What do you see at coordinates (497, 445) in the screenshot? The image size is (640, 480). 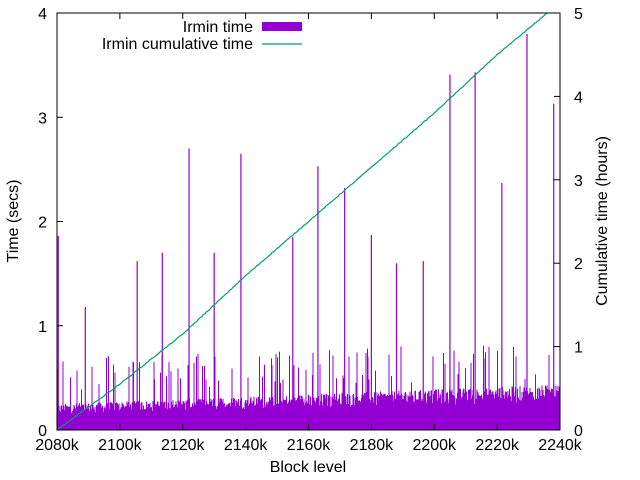 I see `x-tick-label: 2220k` at bounding box center [497, 445].